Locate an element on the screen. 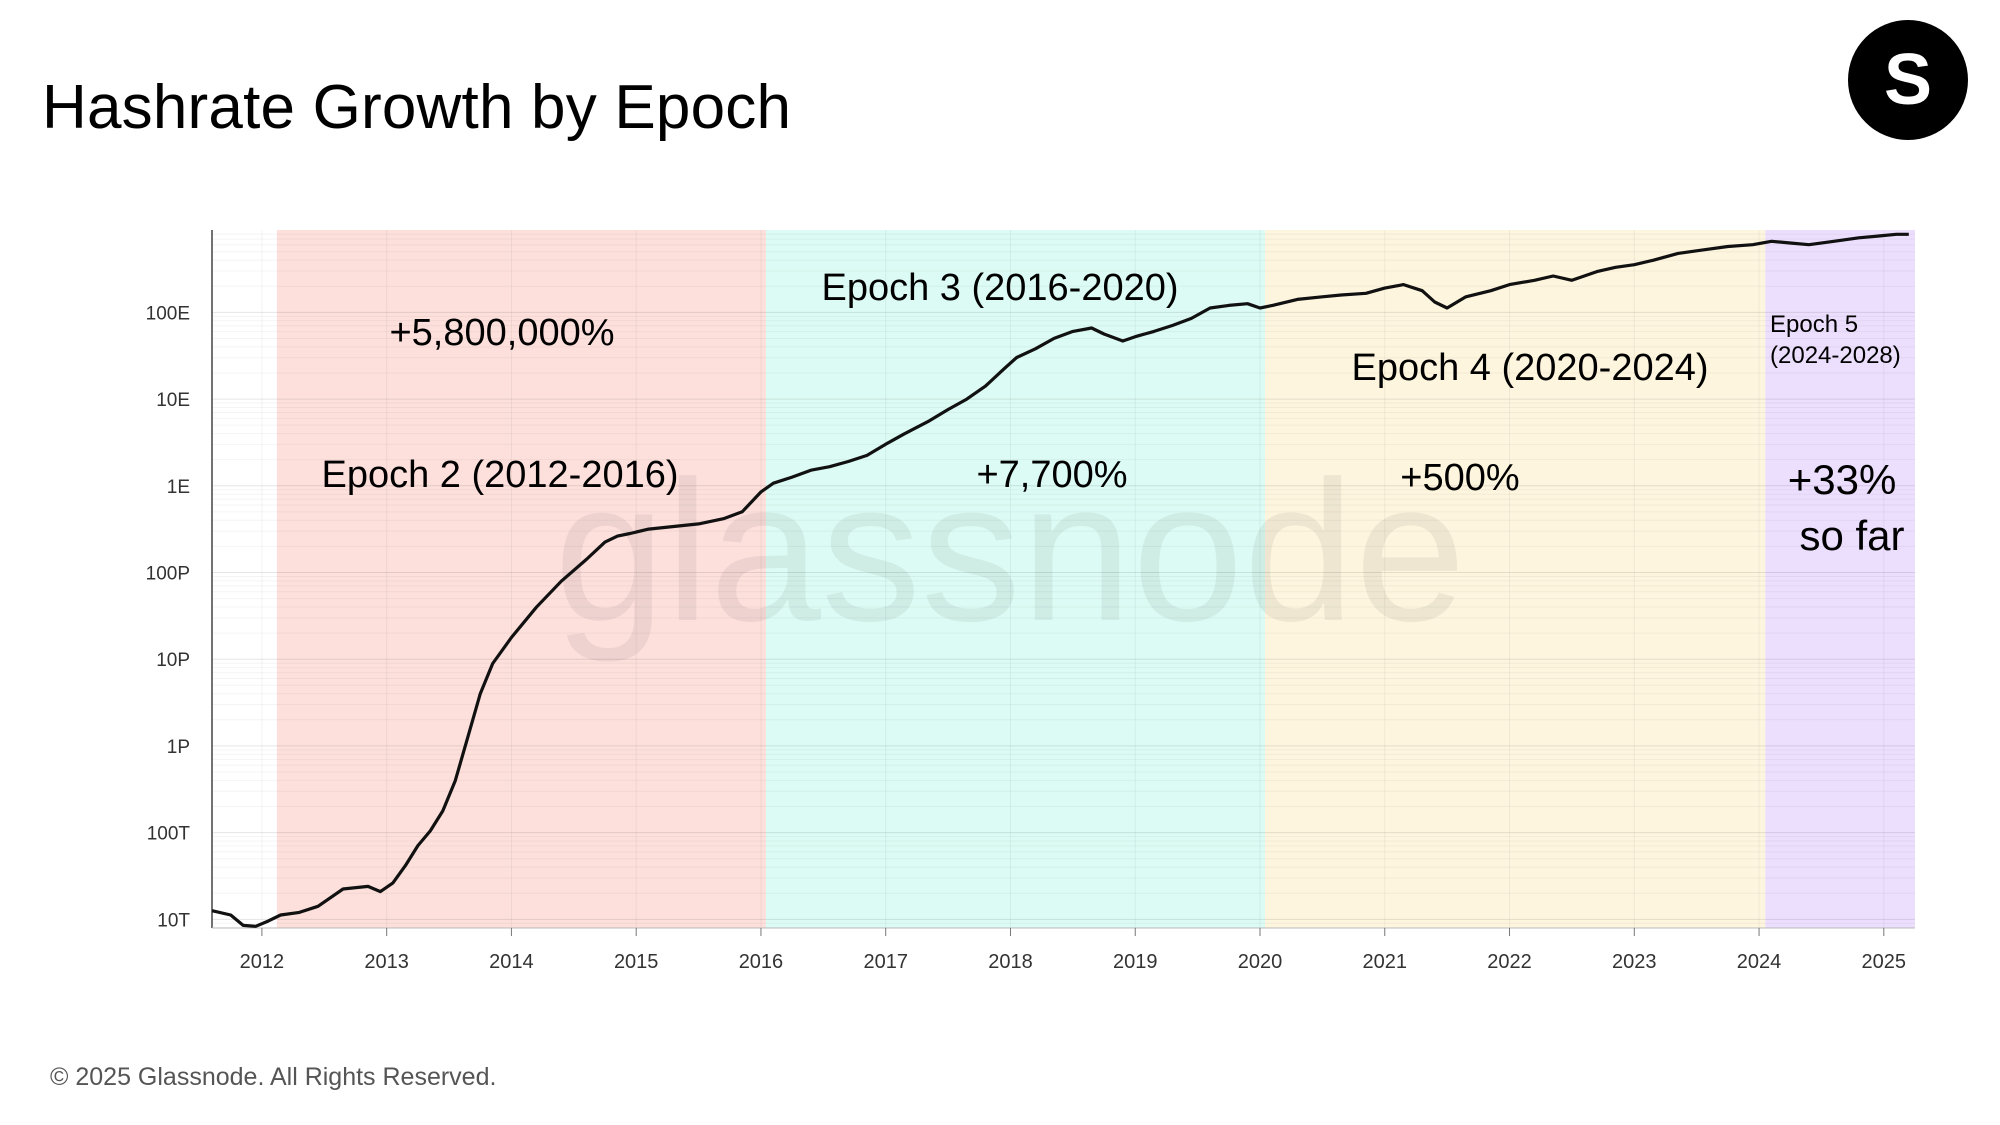 The width and height of the screenshot is (2000, 1125). epoch-change-label: +7,700% is located at coordinates (1051, 475).